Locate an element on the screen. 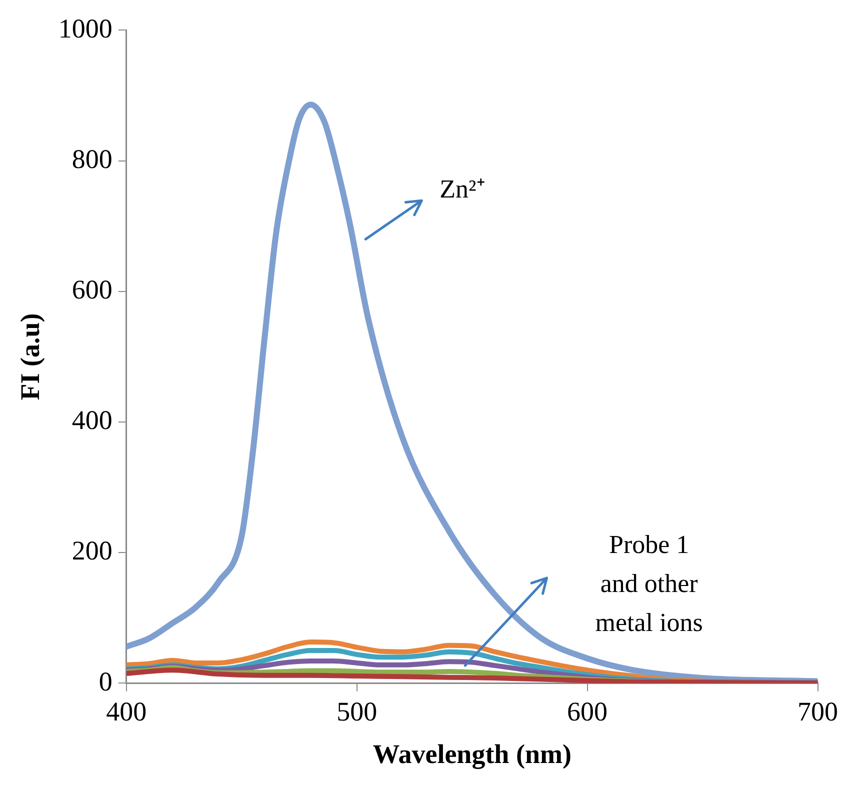 The image size is (852, 788). x-axis-title: Wavelength (nm) is located at coordinates (472, 753).